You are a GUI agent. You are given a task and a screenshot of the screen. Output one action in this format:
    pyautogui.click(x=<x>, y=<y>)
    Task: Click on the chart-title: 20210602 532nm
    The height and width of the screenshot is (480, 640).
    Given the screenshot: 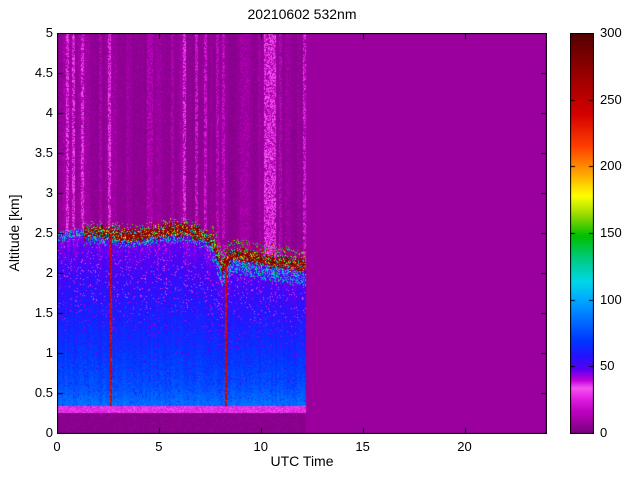 What is the action you would take?
    pyautogui.click(x=302, y=14)
    